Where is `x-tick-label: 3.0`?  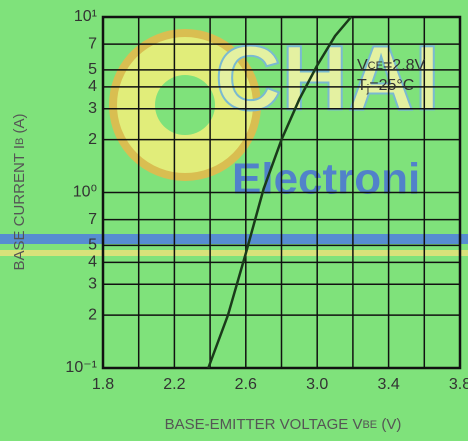
x-tick-label: 3.0 is located at coordinates (317, 384).